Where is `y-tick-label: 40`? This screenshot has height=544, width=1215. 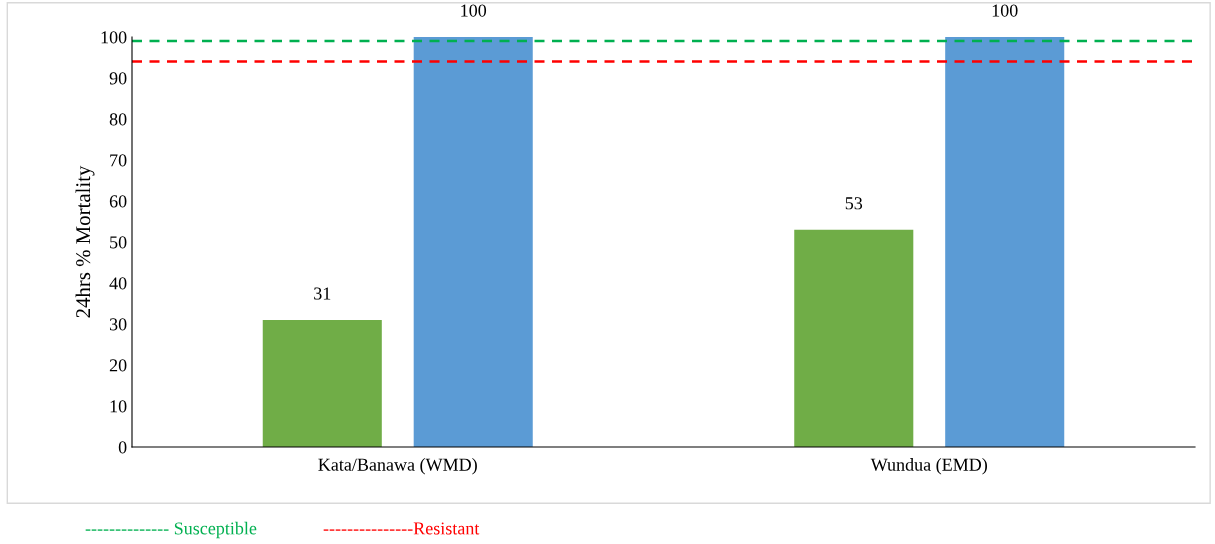 y-tick-label: 40 is located at coordinates (118, 283).